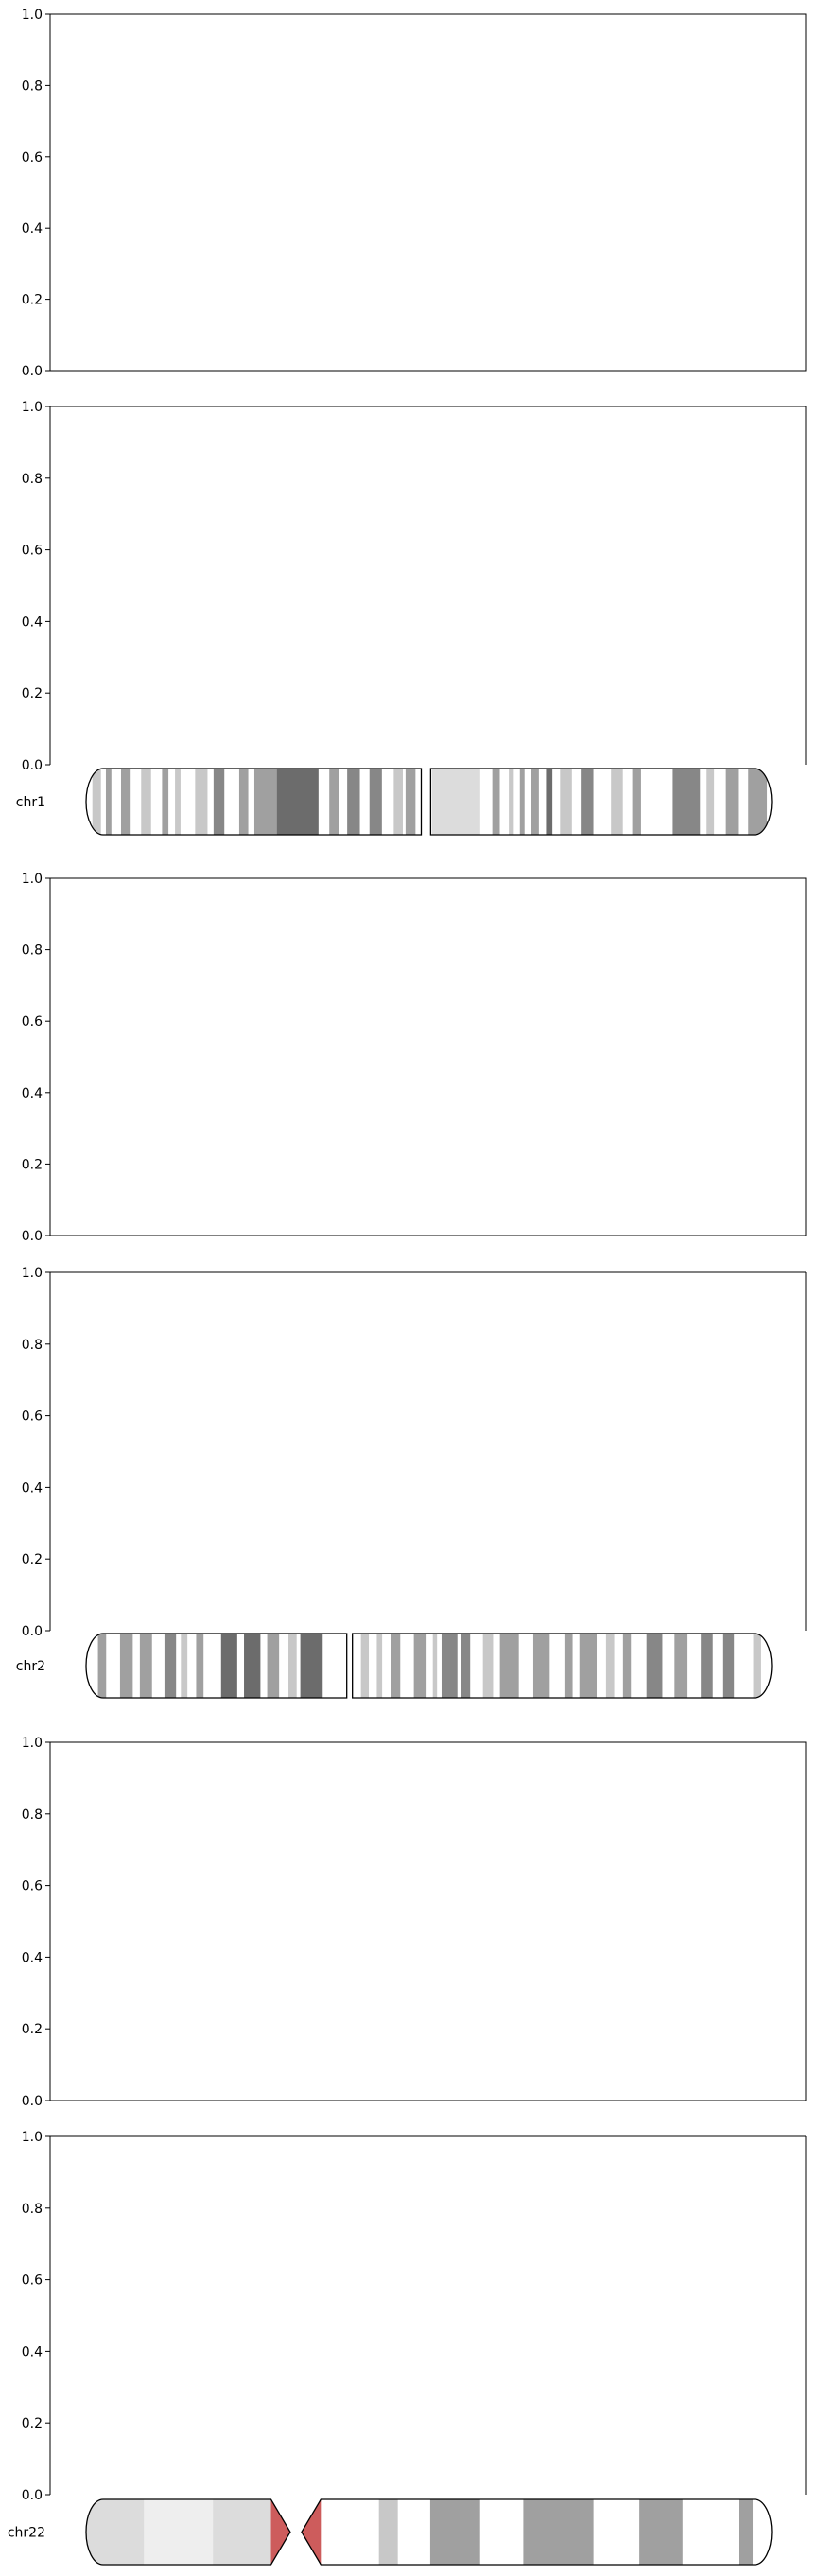 This screenshot has height=2576, width=817. I want to click on centromere-q, so click(308, 2532).